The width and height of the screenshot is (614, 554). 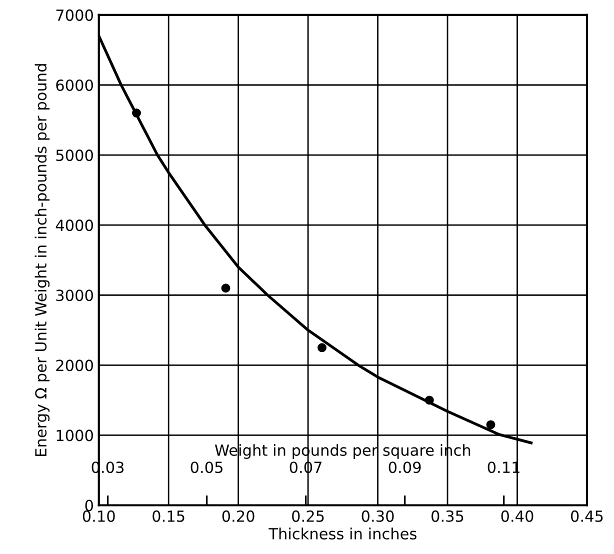 I want to click on y-tick-label: 3000, so click(x=74, y=296).